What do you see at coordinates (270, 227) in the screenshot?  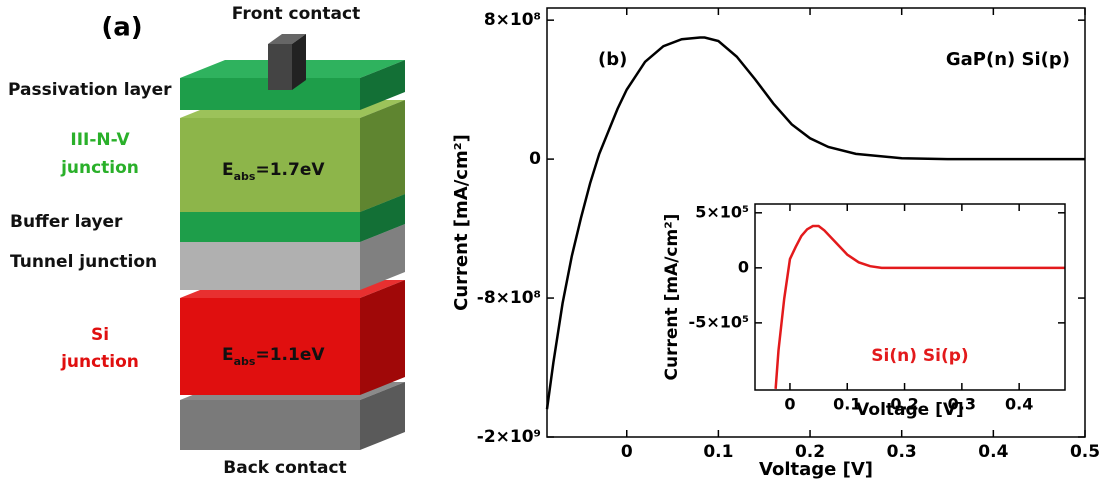 I see `buffer-layer` at bounding box center [270, 227].